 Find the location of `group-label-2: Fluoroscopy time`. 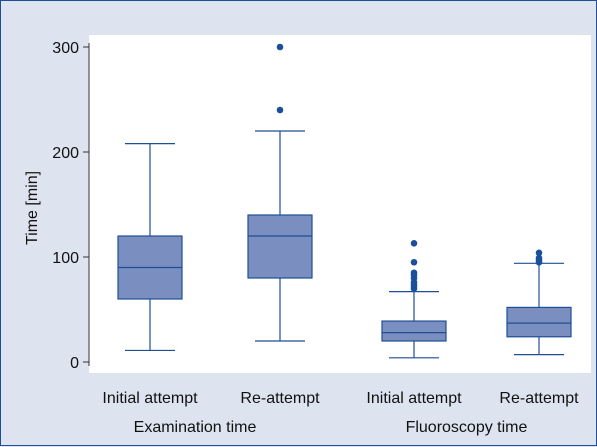

group-label-2: Fluoroscopy time is located at coordinates (467, 427).